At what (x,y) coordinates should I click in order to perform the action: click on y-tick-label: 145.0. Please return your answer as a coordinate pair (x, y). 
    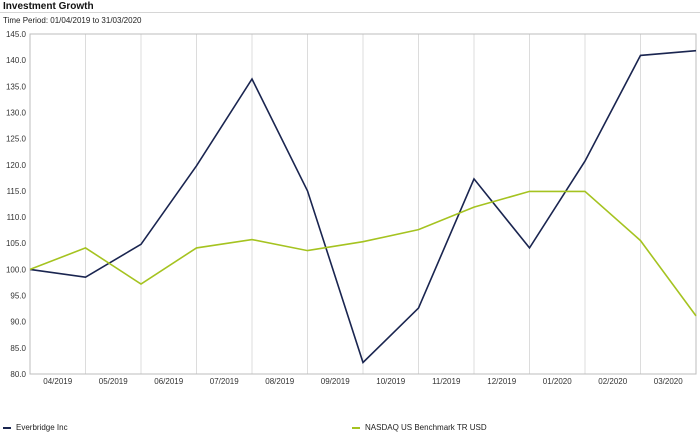
    Looking at the image, I should click on (16, 34).